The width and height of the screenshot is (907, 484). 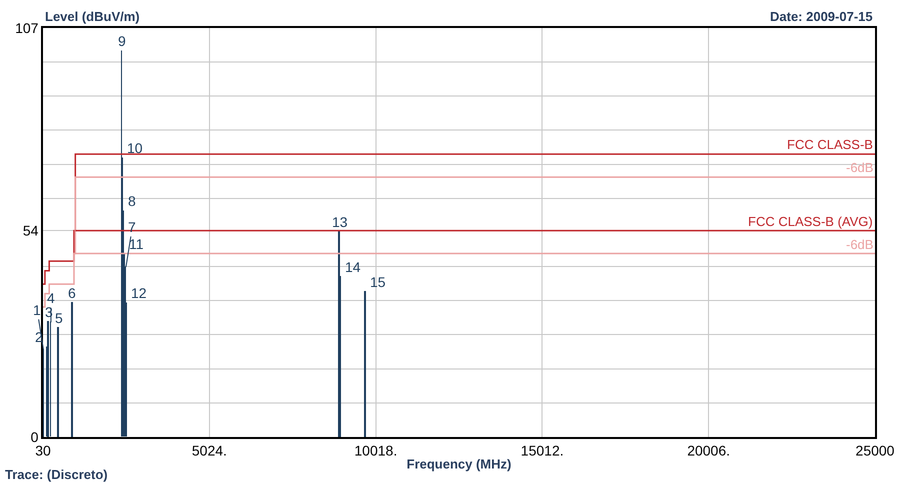 I want to click on annotation: 15, so click(x=378, y=282).